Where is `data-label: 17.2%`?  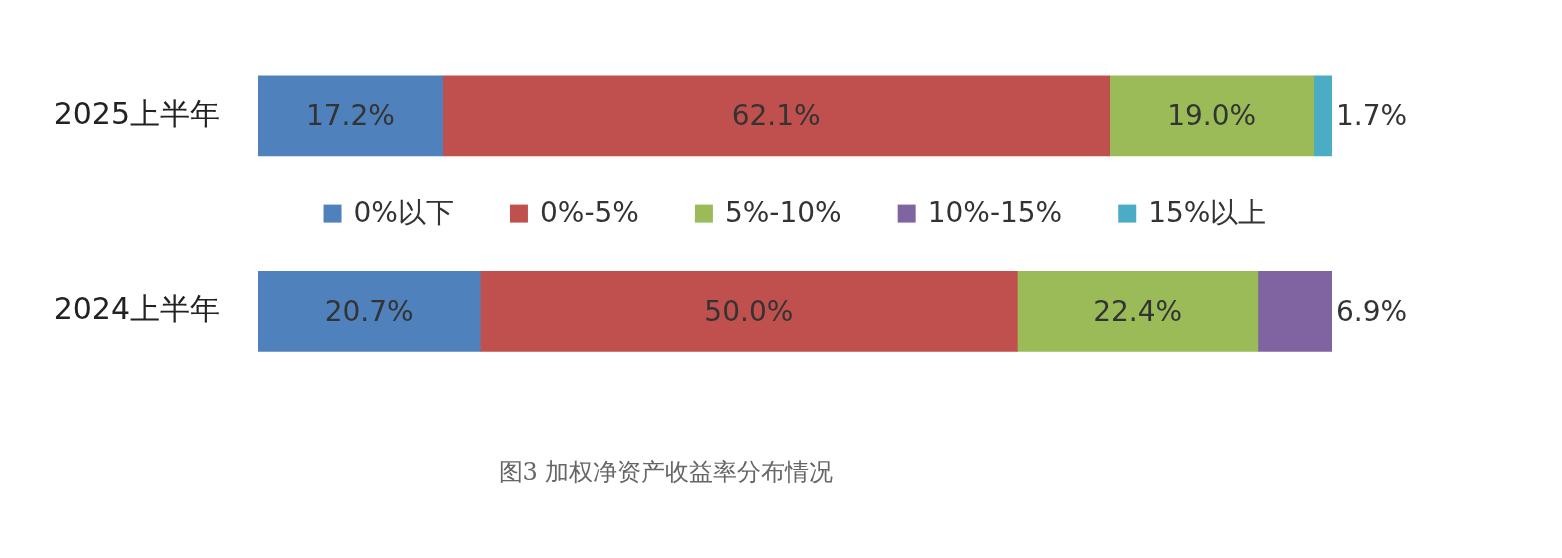 data-label: 17.2% is located at coordinates (350, 116).